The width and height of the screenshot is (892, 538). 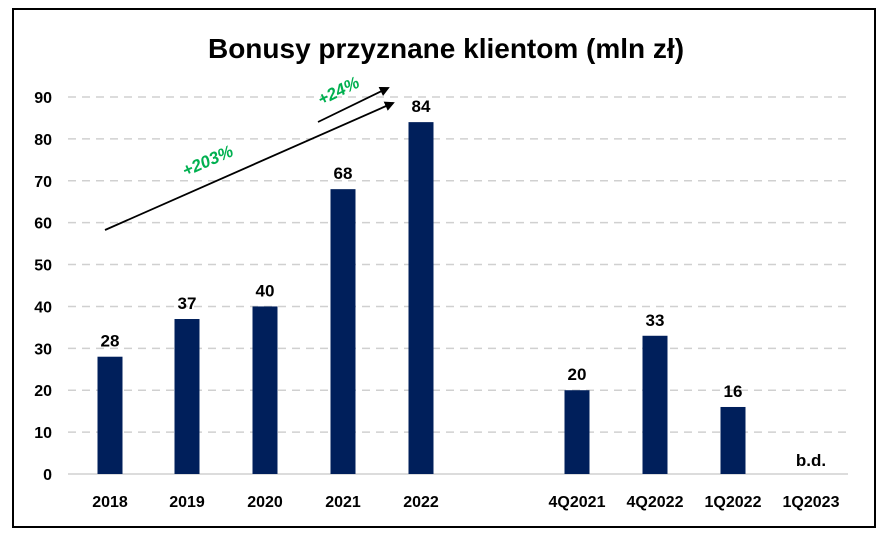 I want to click on bar-2021, so click(x=343, y=331).